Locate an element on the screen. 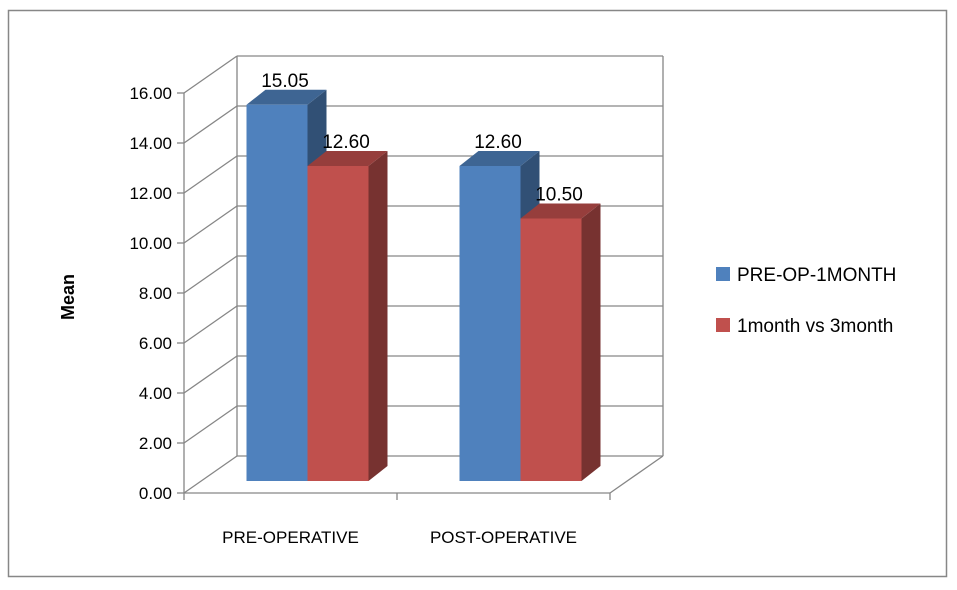 This screenshot has width=957, height=590. legend-label: PRE-OP-1MONTH is located at coordinates (816, 275).